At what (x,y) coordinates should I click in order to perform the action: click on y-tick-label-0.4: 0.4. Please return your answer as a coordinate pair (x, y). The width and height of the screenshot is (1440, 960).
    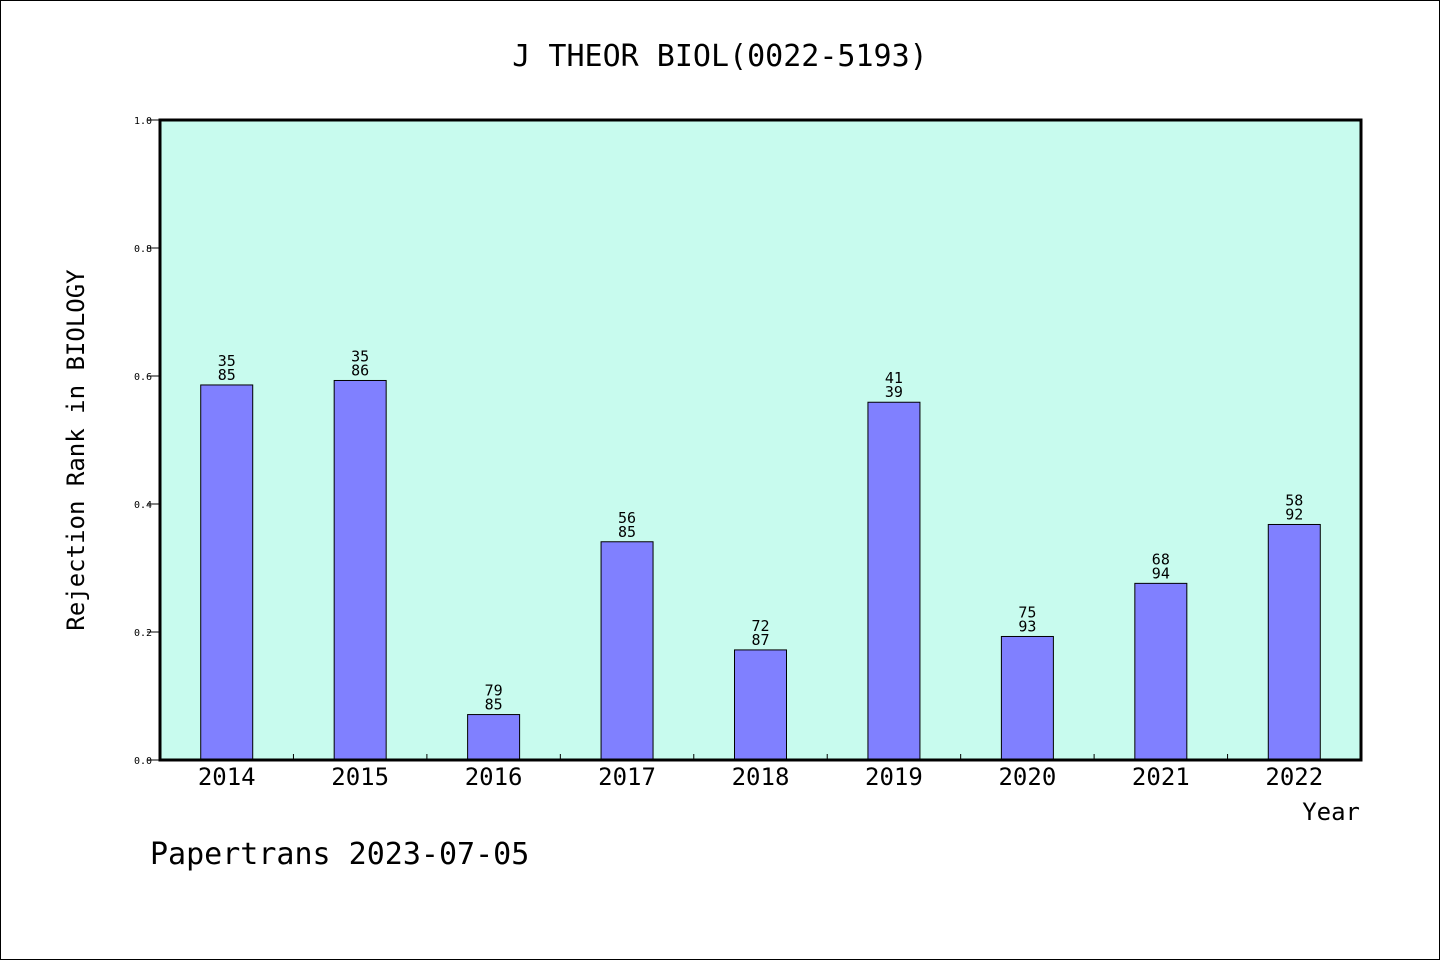
    Looking at the image, I should click on (143, 505).